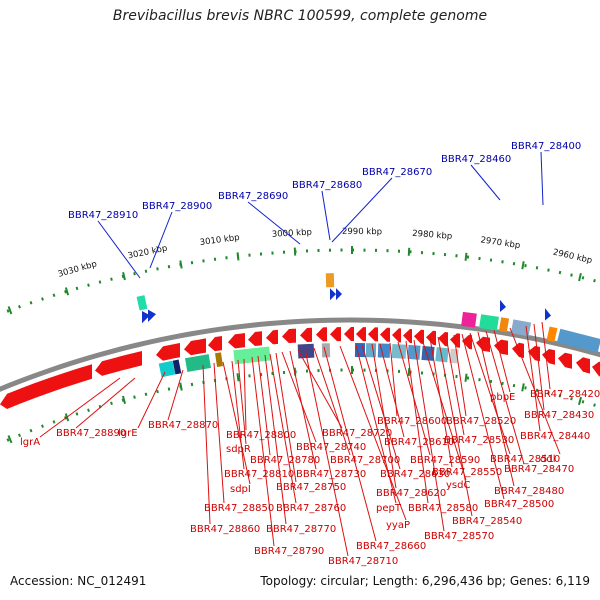 Image resolution: width=600 pixels, height=600 pixels. What do you see at coordinates (259, 474) in the screenshot?
I see `reverse-gene-label: BBR47_28810` at bounding box center [259, 474].